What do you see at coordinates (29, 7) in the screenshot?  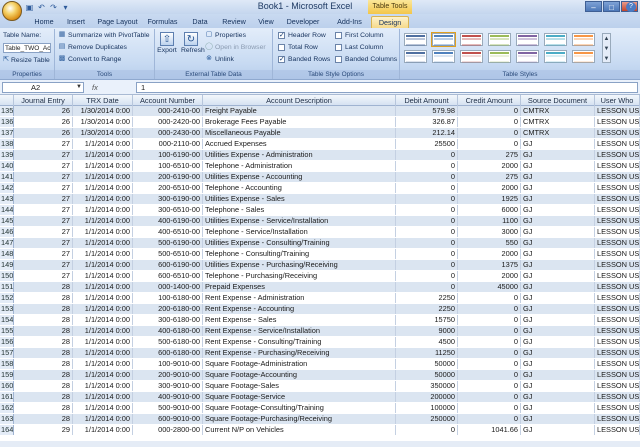 I see `save-icon: ▣` at bounding box center [29, 7].